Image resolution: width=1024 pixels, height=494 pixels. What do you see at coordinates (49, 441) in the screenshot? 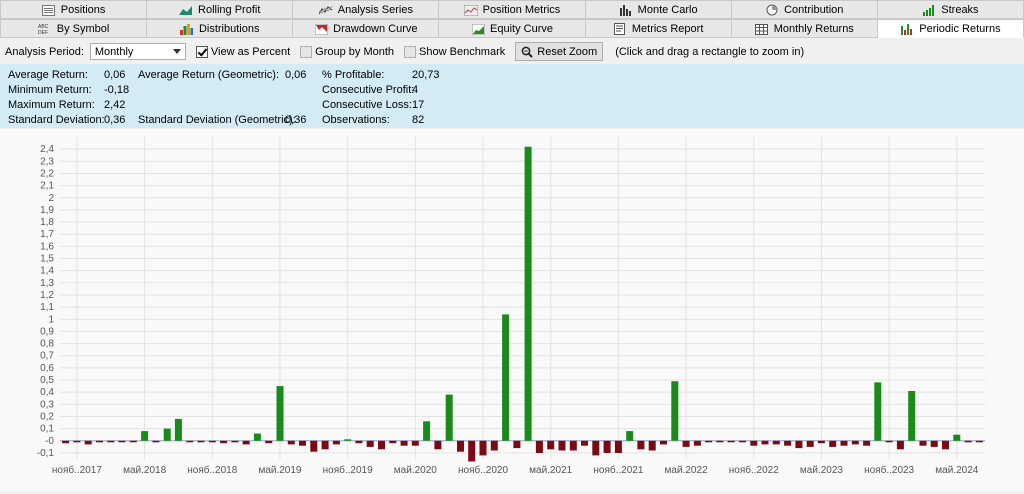
I see `y-tick-label: -0` at bounding box center [49, 441].